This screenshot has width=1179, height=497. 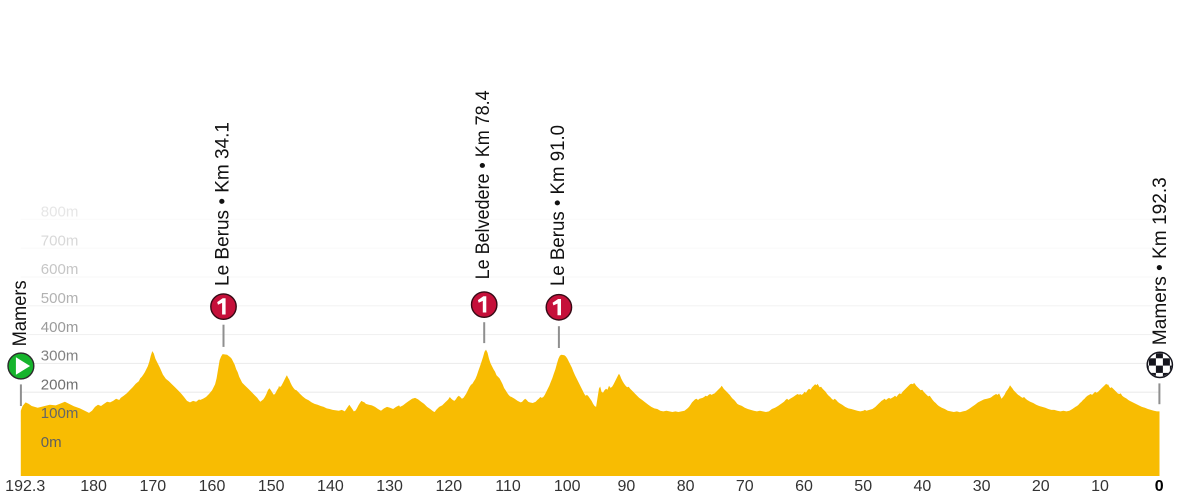 I want to click on svg-text: 150, so click(x=271, y=486).